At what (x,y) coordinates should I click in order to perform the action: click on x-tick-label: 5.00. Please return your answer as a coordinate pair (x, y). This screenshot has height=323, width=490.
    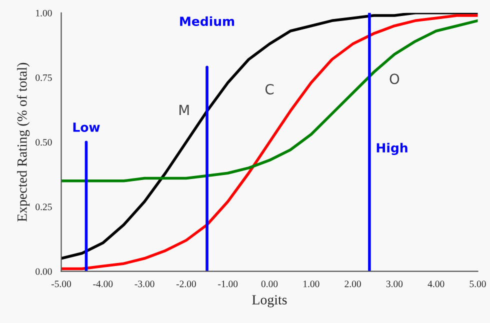
    Looking at the image, I should click on (478, 284).